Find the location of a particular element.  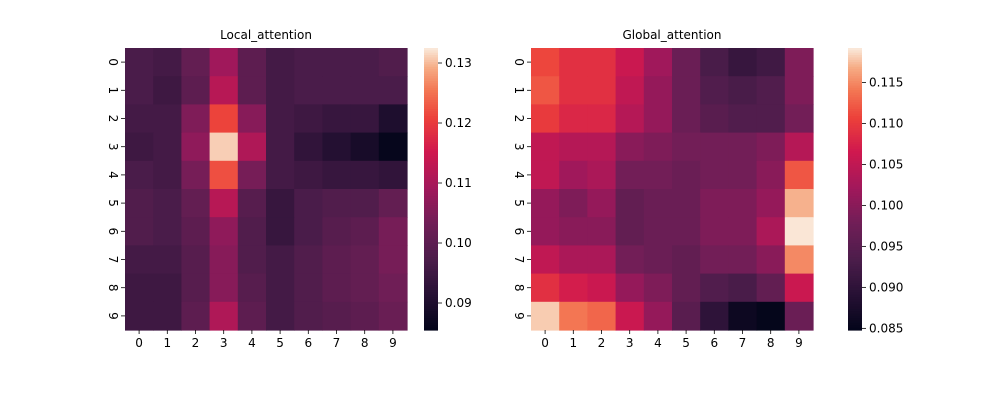

local-cell-r3-c8 is located at coordinates (365, 147).